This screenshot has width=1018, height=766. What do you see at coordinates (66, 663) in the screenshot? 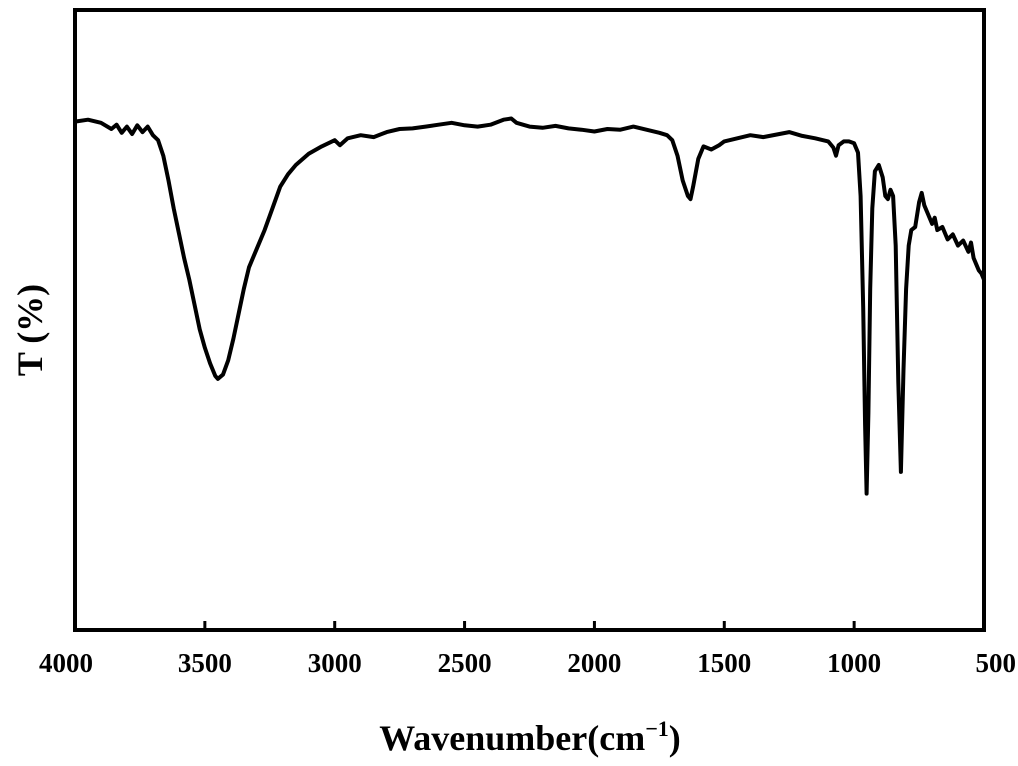
I see `x-tick-label-4000: 4000` at bounding box center [66, 663].